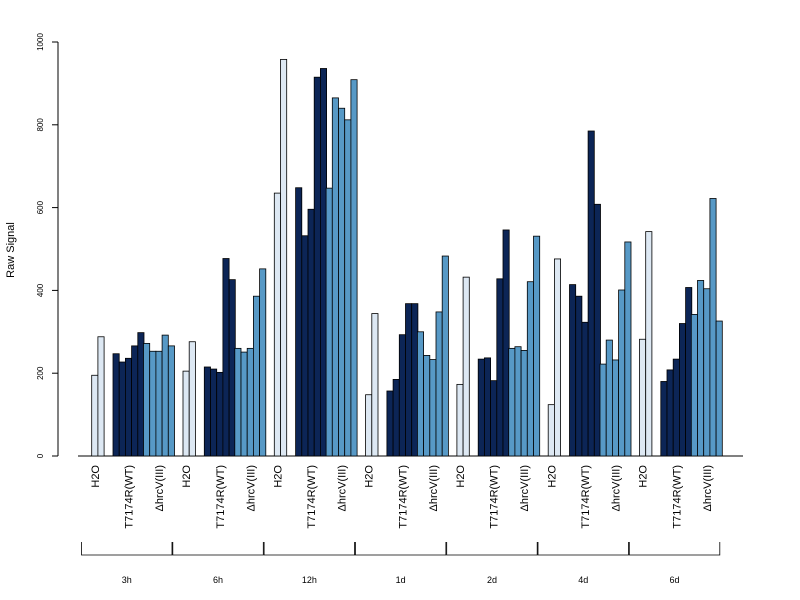 The width and height of the screenshot is (800, 600). I want to click on group-label: 6d, so click(675, 580).